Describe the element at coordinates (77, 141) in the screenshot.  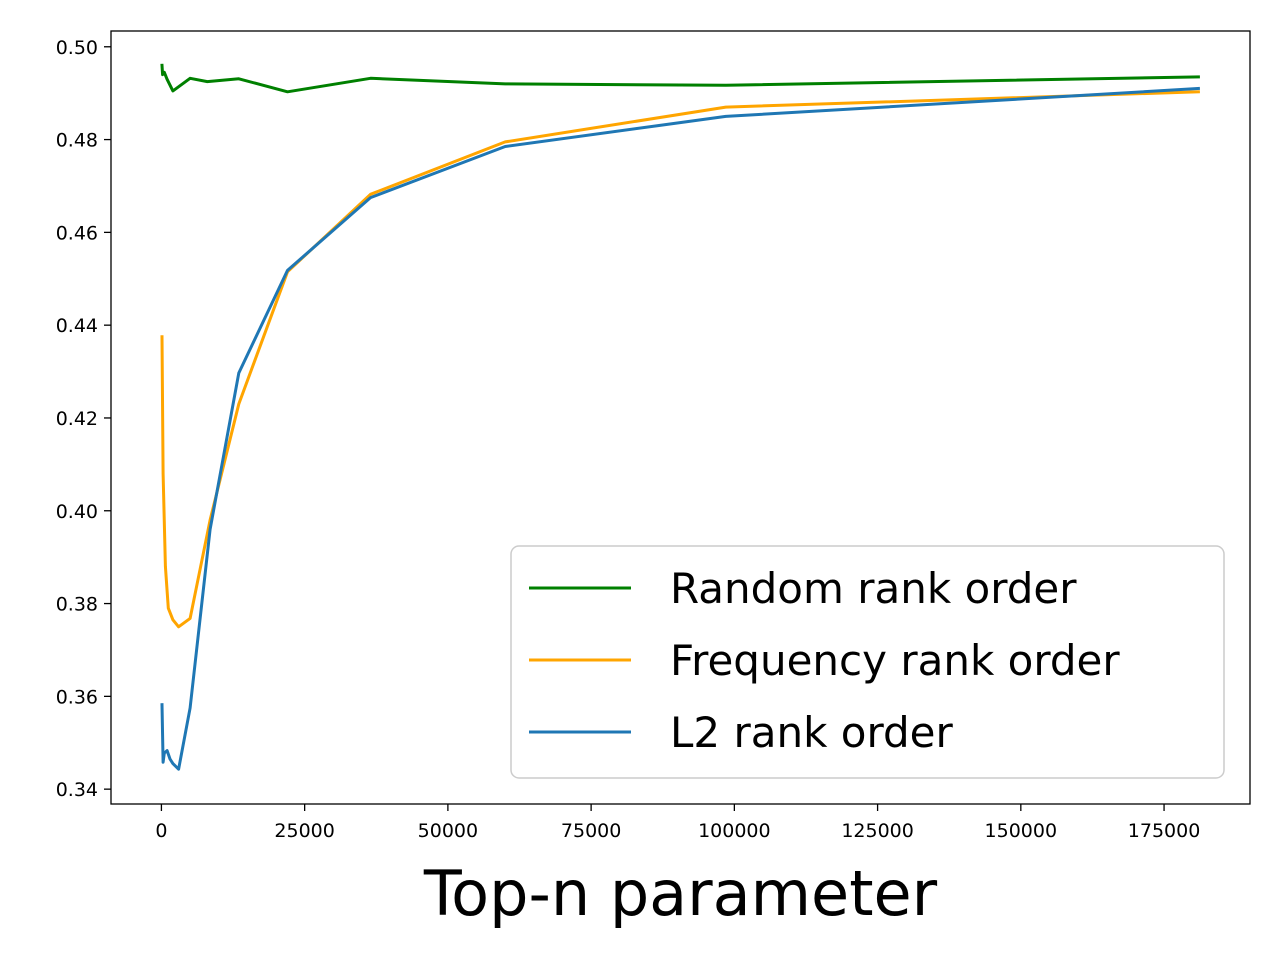
I see `y-tick-label: 0.48` at that location.